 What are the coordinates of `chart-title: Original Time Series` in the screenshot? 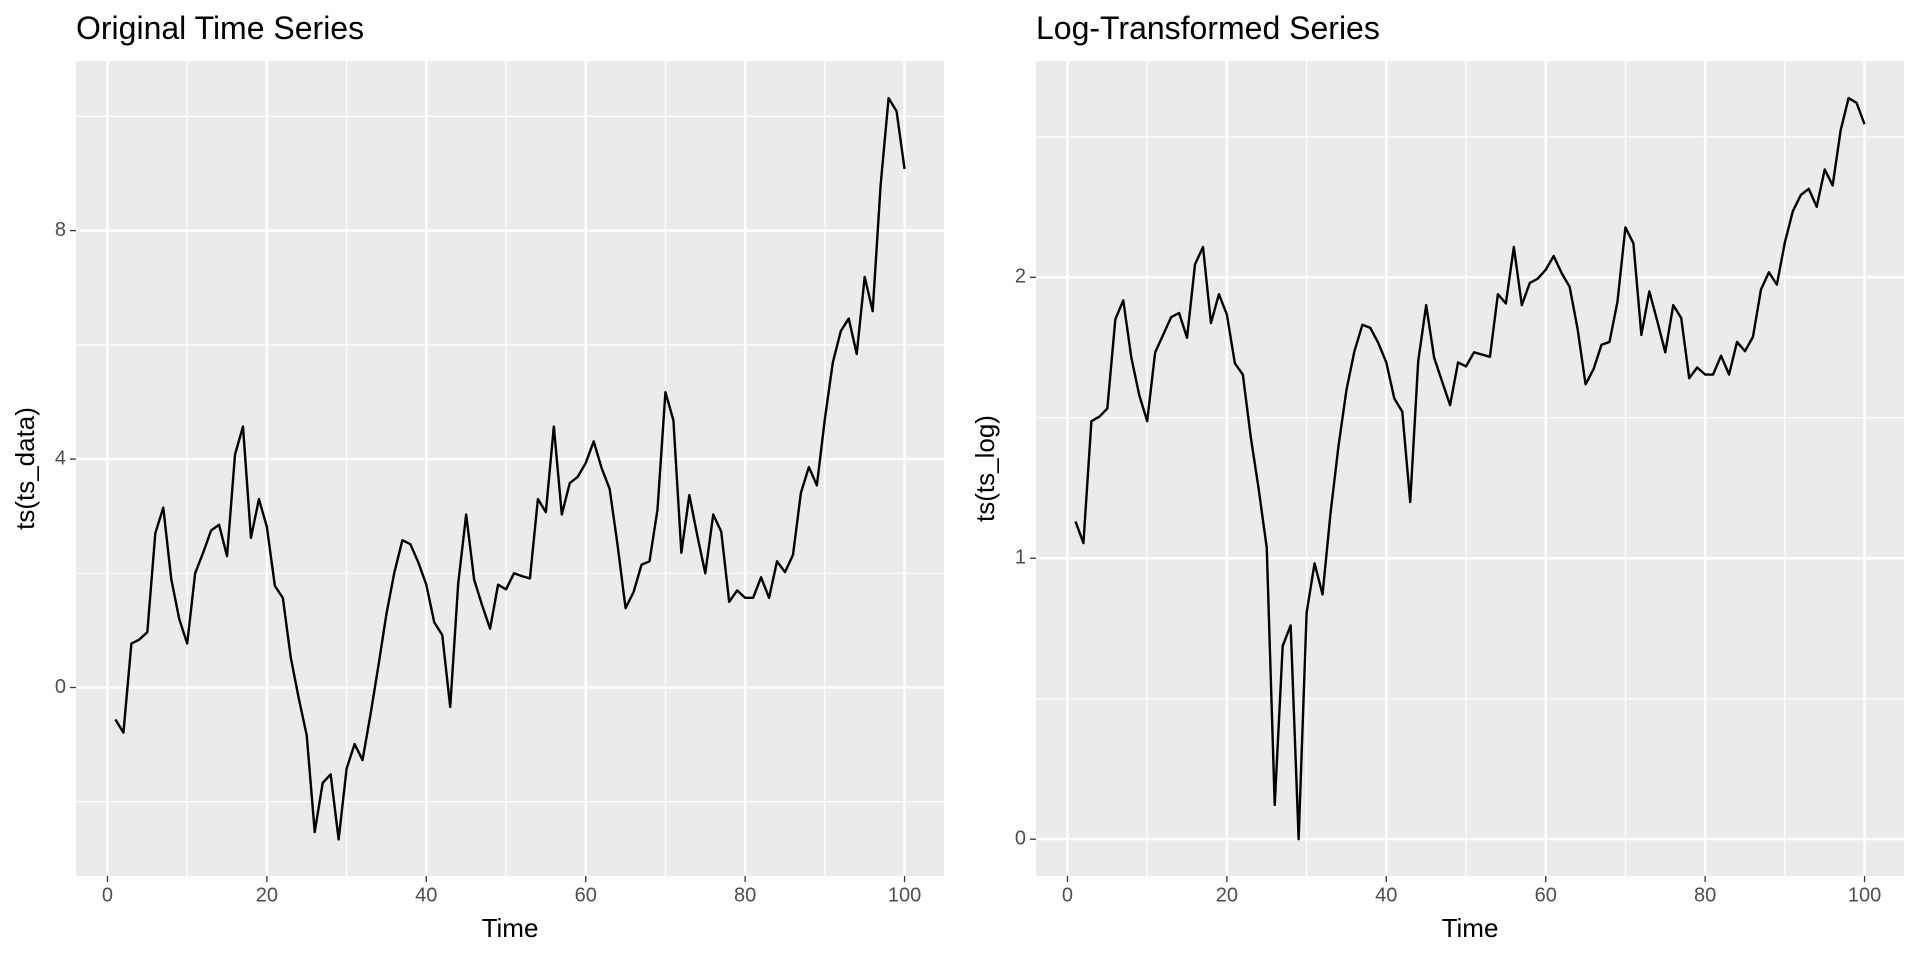 It's located at (220, 28).